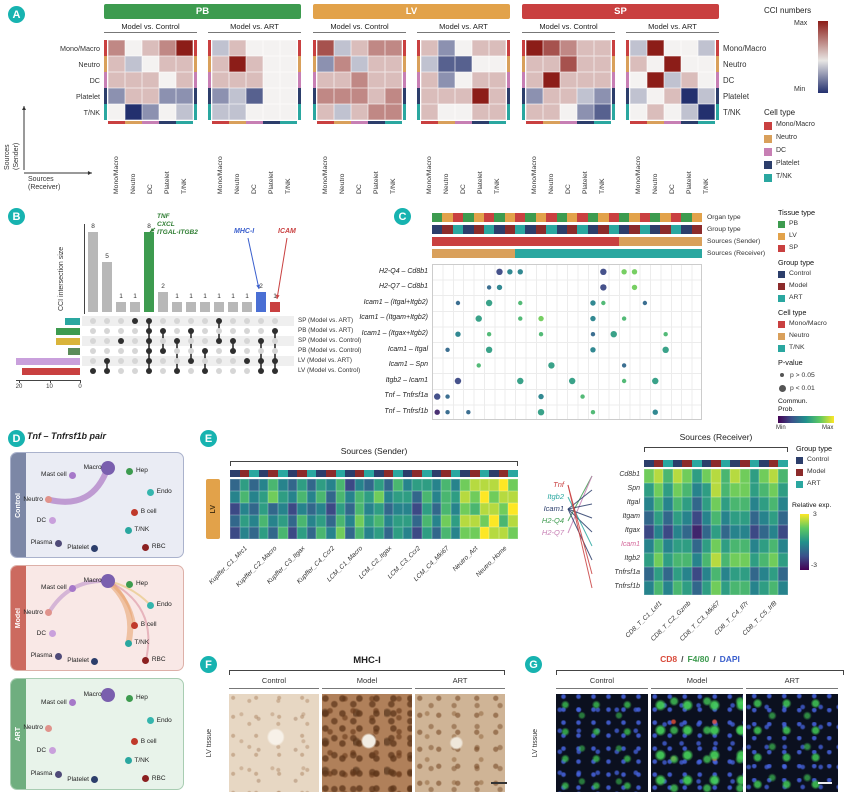 The image size is (851, 797). I want to click on commun-prob-title-2: Prob., so click(786, 409).